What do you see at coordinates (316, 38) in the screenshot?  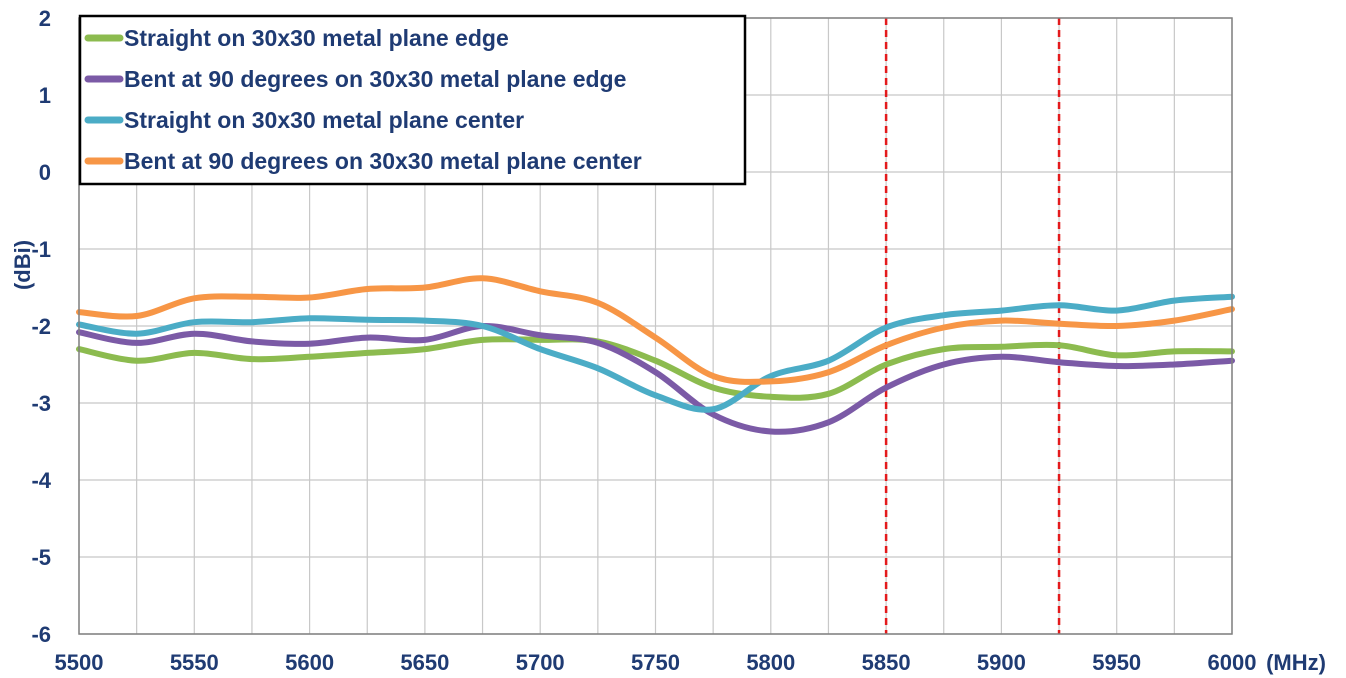 I see `legend-label: Straight on 30x30 metal plane edge` at bounding box center [316, 38].